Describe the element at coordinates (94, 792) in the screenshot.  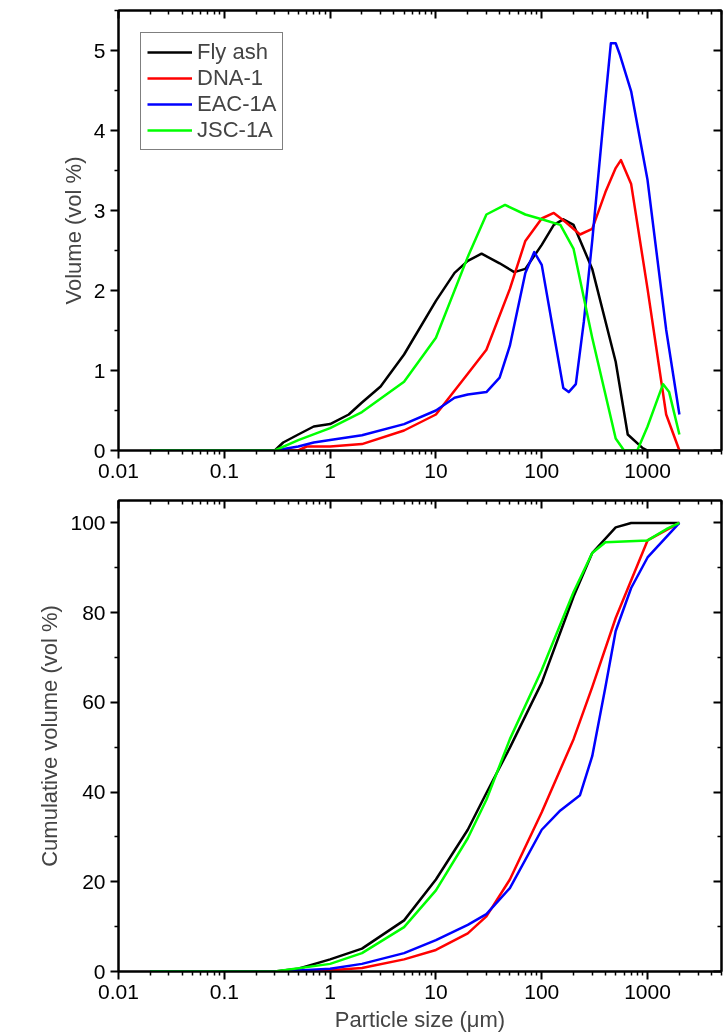
I see `y-tick-label: 40` at that location.